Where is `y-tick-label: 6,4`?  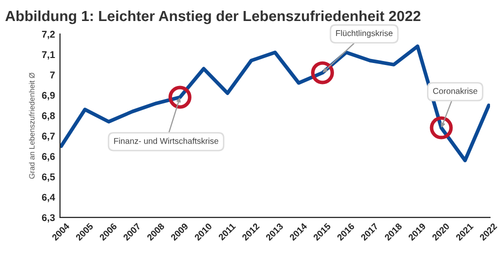 y-tick-label: 6,4 is located at coordinates (49, 198).